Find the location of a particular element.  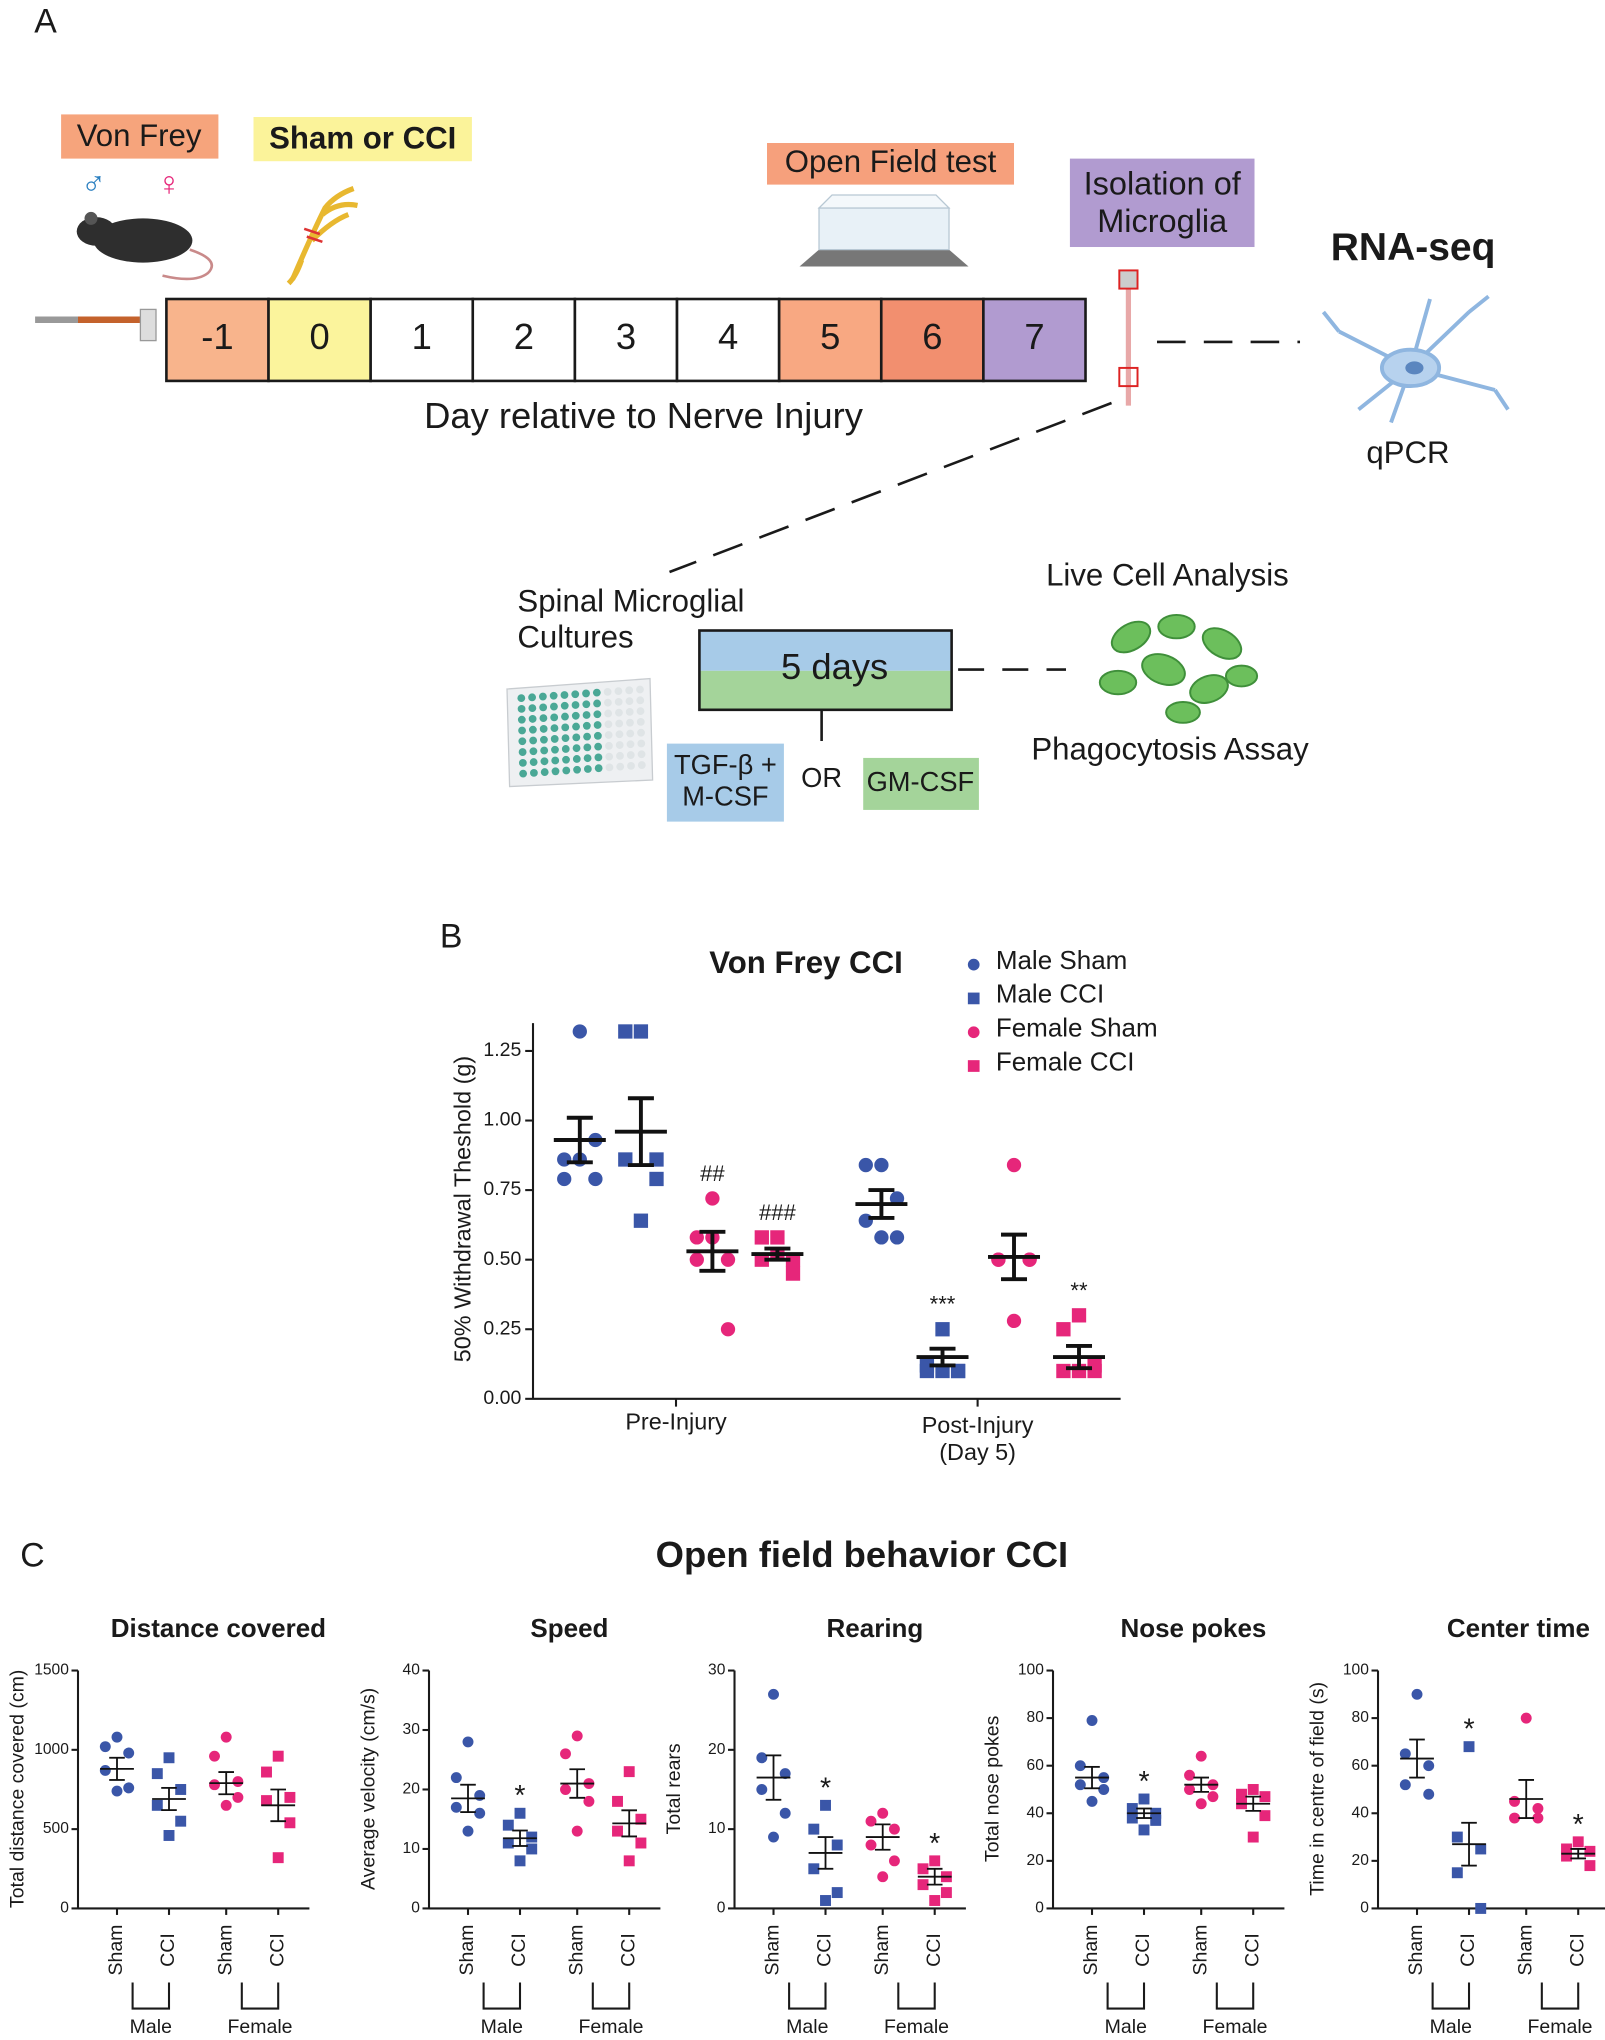

plate-icon is located at coordinates (580, 732).